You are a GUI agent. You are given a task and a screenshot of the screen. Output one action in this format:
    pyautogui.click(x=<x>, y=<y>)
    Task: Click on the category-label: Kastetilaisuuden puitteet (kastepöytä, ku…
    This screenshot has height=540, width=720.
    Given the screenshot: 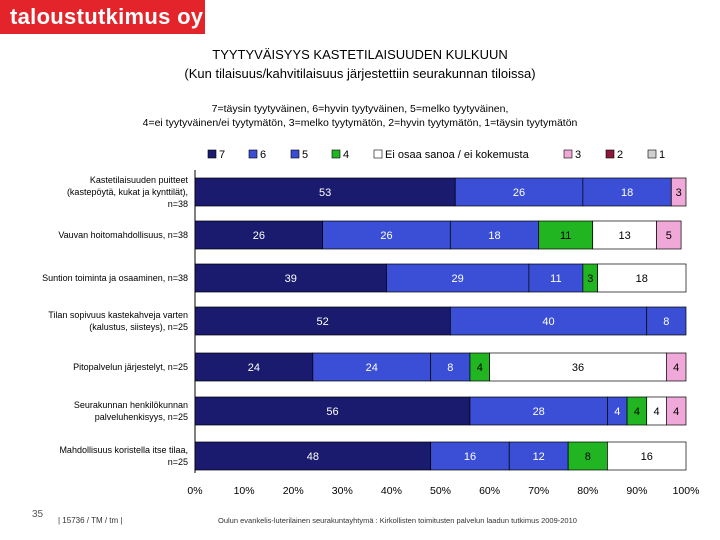 What is the action you would take?
    pyautogui.click(x=128, y=192)
    